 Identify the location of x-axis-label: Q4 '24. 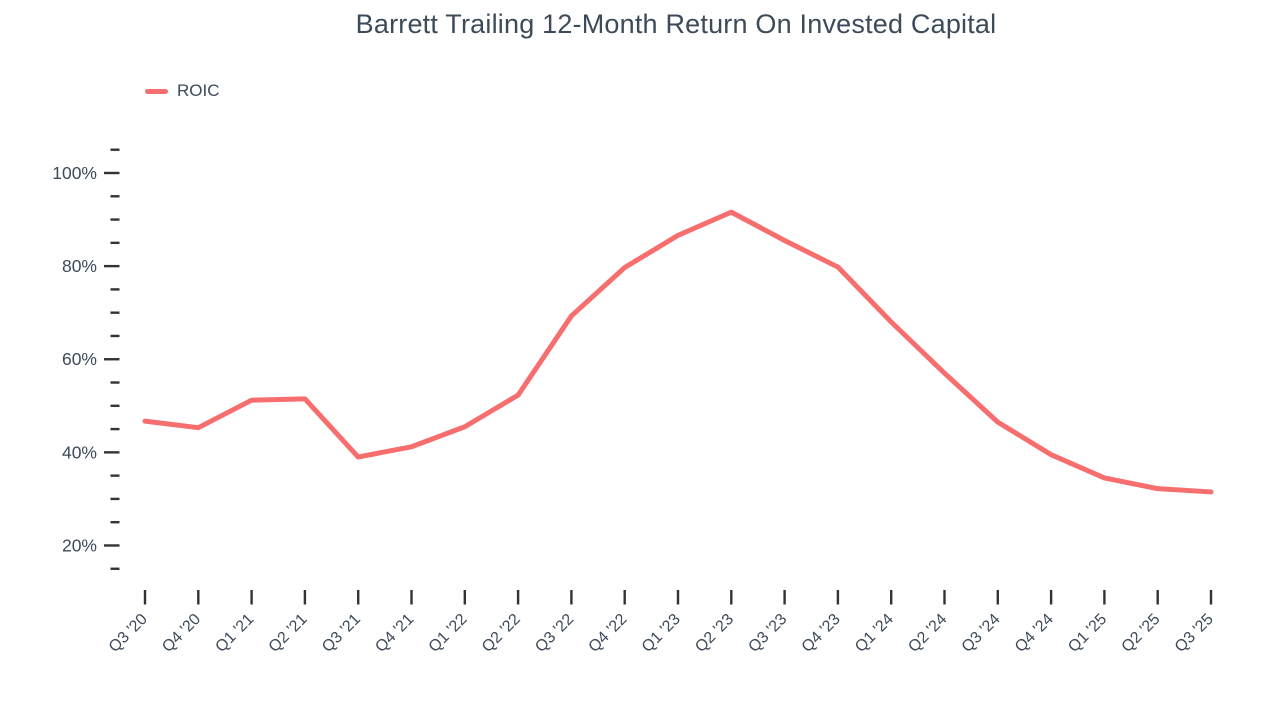
(1034, 633).